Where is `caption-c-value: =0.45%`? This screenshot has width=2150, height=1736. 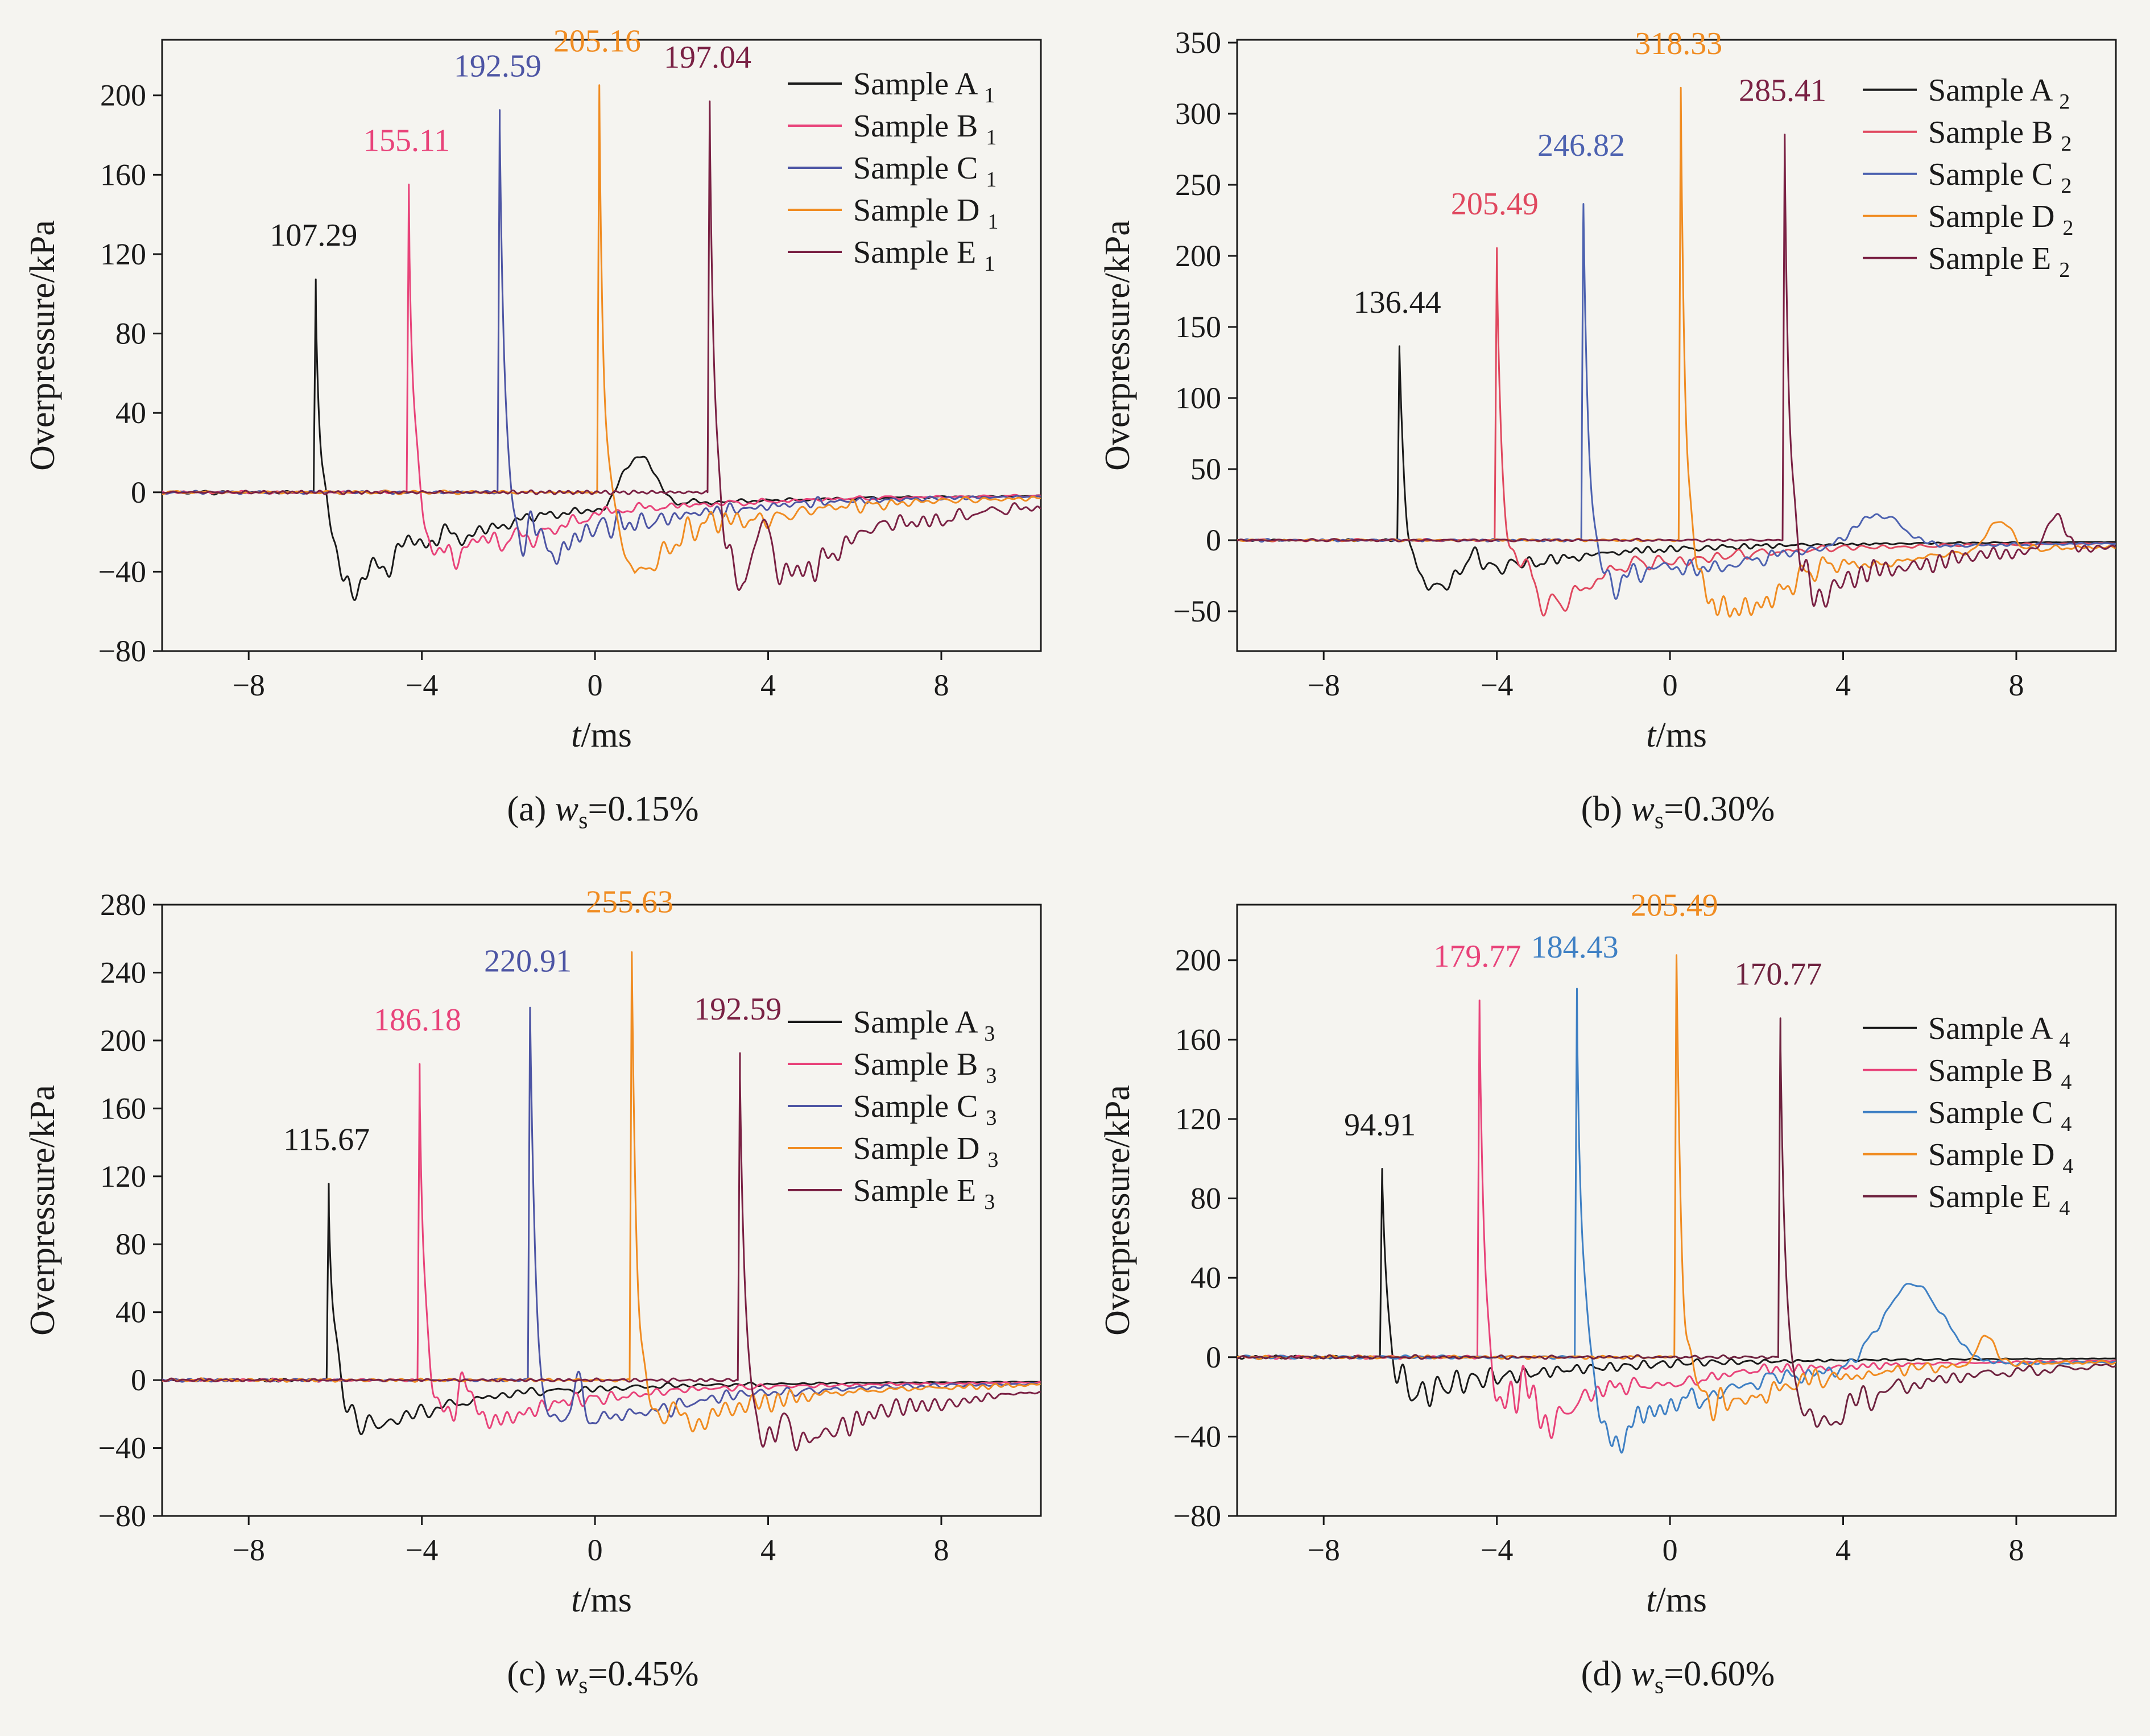
caption-c-value: =0.45% is located at coordinates (644, 1674).